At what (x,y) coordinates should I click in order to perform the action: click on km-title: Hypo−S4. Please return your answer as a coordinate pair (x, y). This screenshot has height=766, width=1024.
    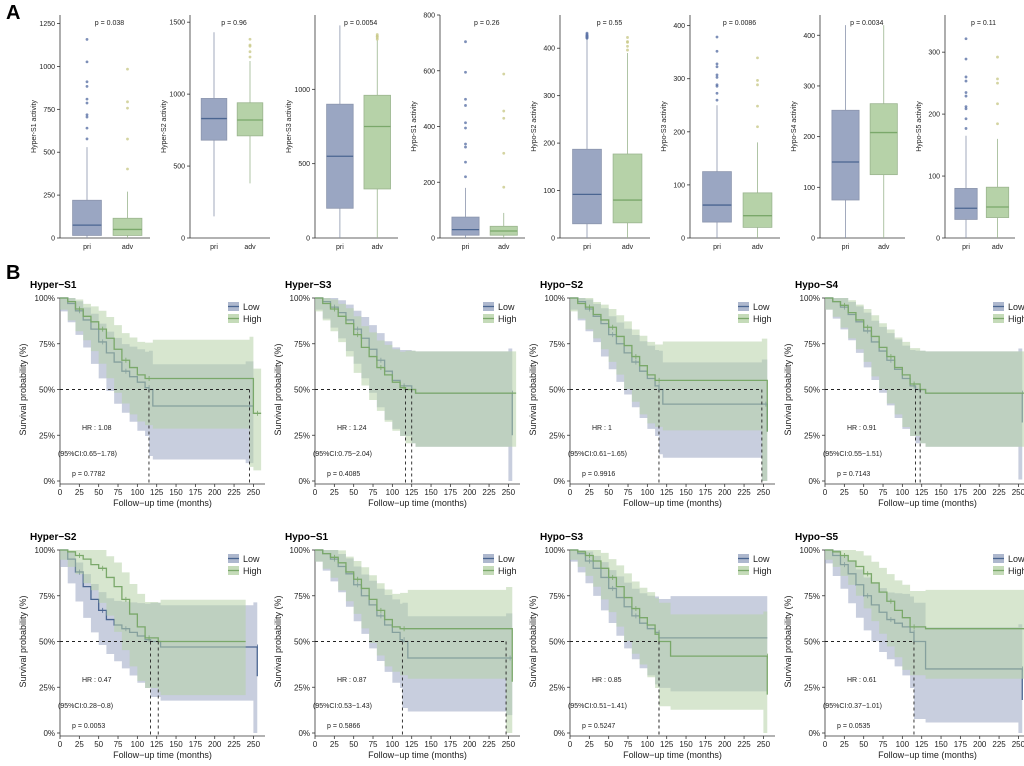
    Looking at the image, I should click on (817, 285).